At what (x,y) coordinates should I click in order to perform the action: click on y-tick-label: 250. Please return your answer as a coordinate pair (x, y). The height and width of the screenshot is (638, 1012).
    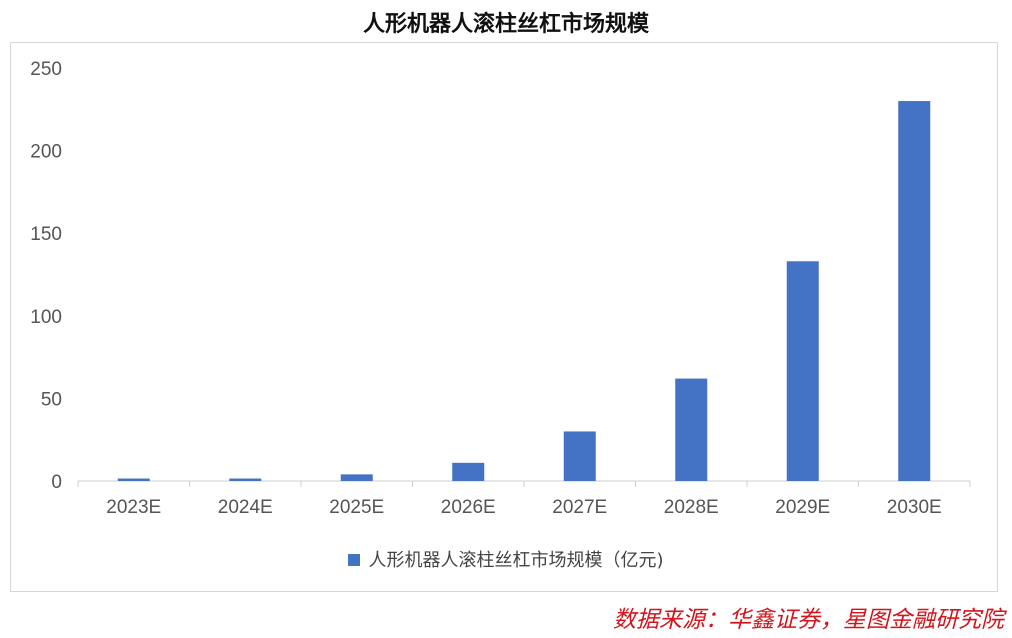
    Looking at the image, I should click on (46, 69).